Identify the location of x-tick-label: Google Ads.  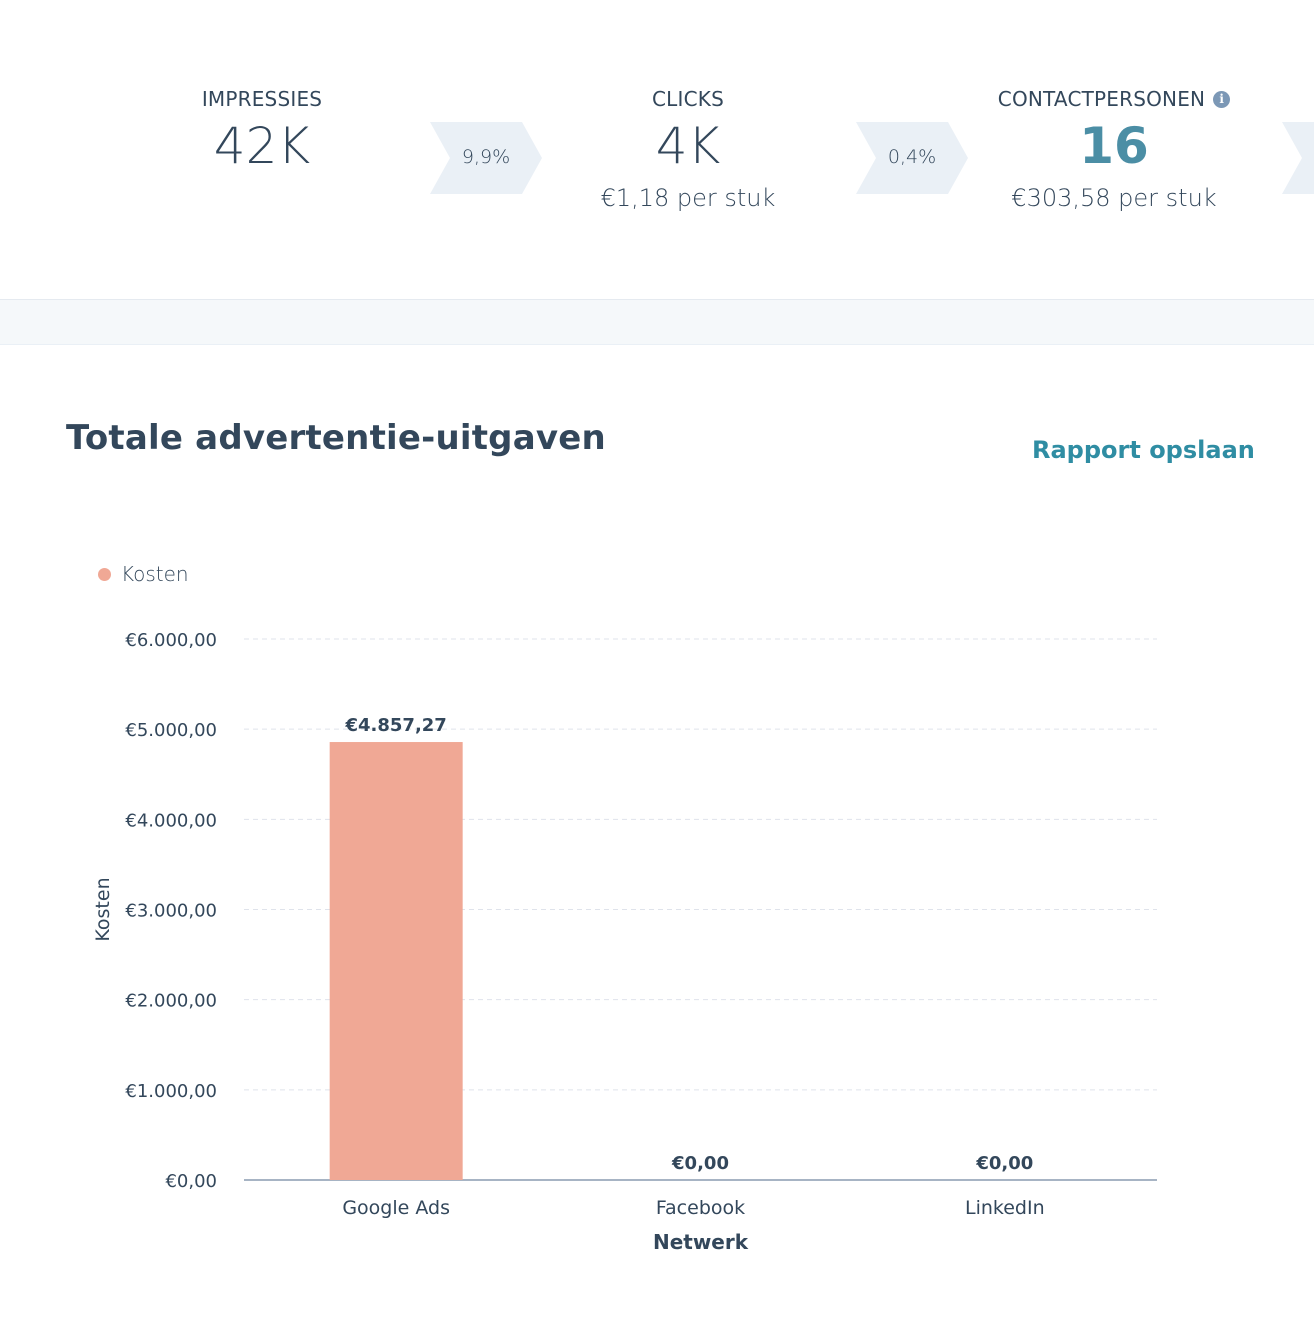
(396, 1208).